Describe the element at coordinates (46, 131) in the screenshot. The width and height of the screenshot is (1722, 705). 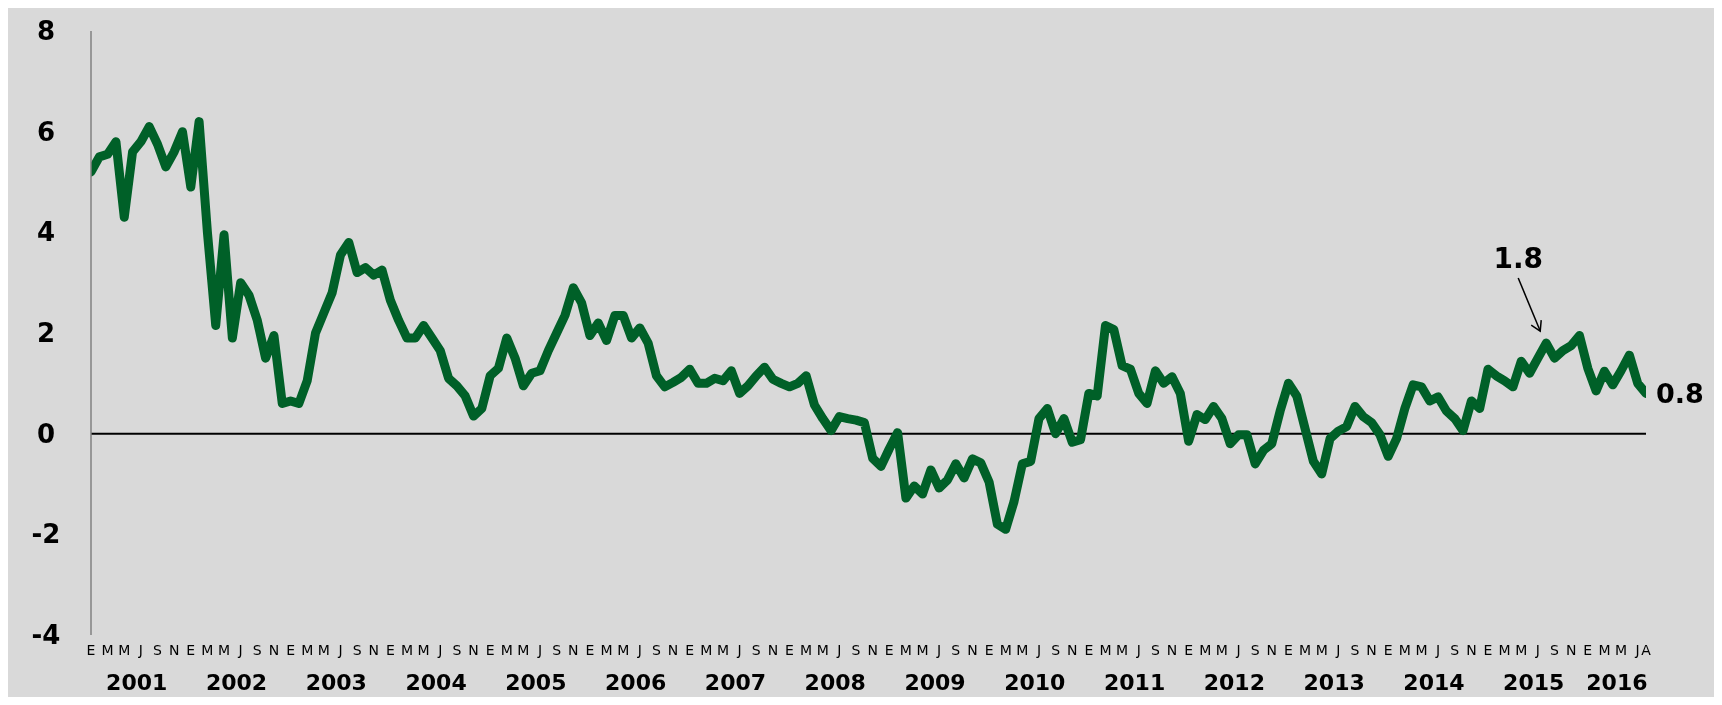
I see `y-tick-label: 6` at that location.